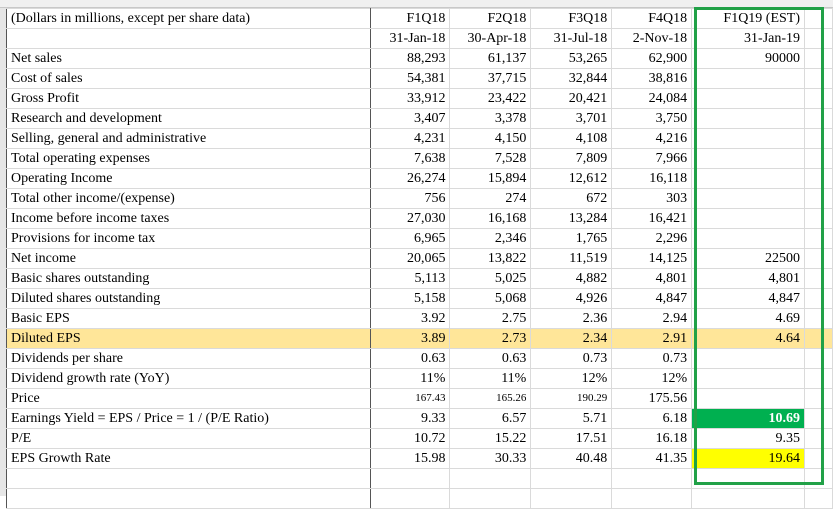  What do you see at coordinates (419, 498) in the screenshot?
I see `row` at bounding box center [419, 498].